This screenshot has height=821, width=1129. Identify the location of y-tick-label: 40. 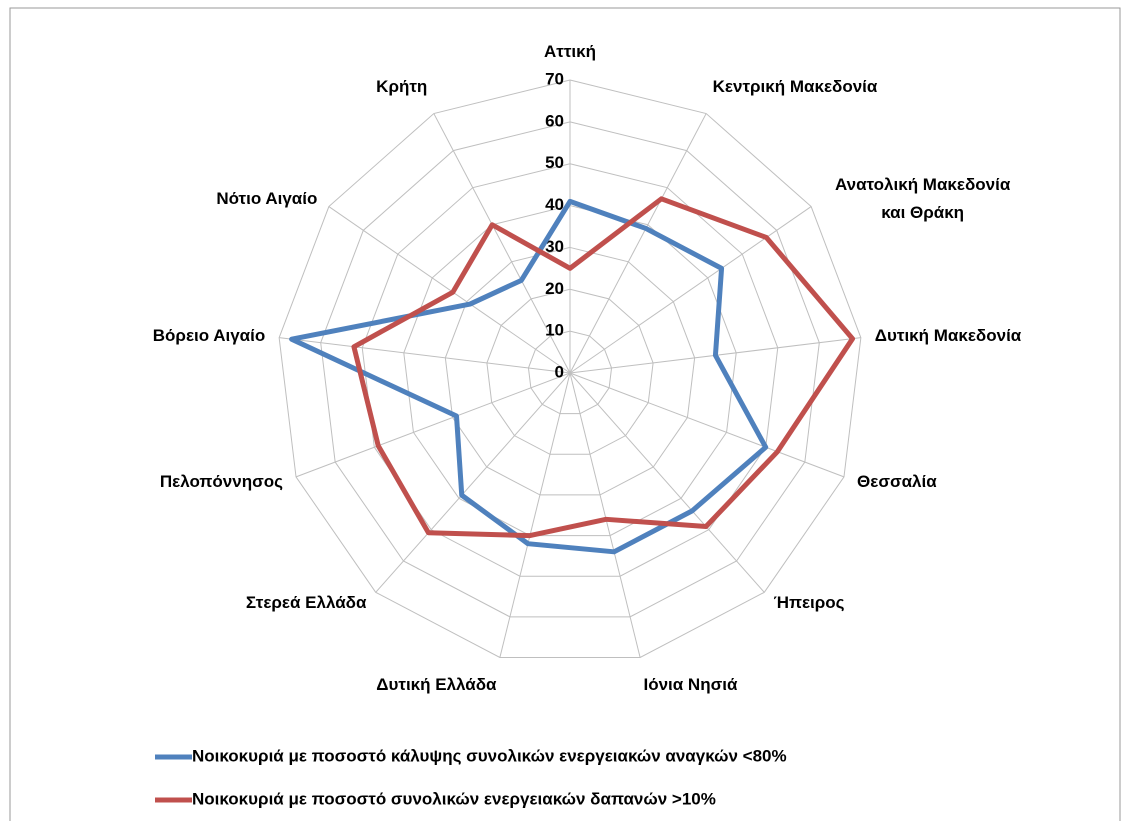
(554, 204).